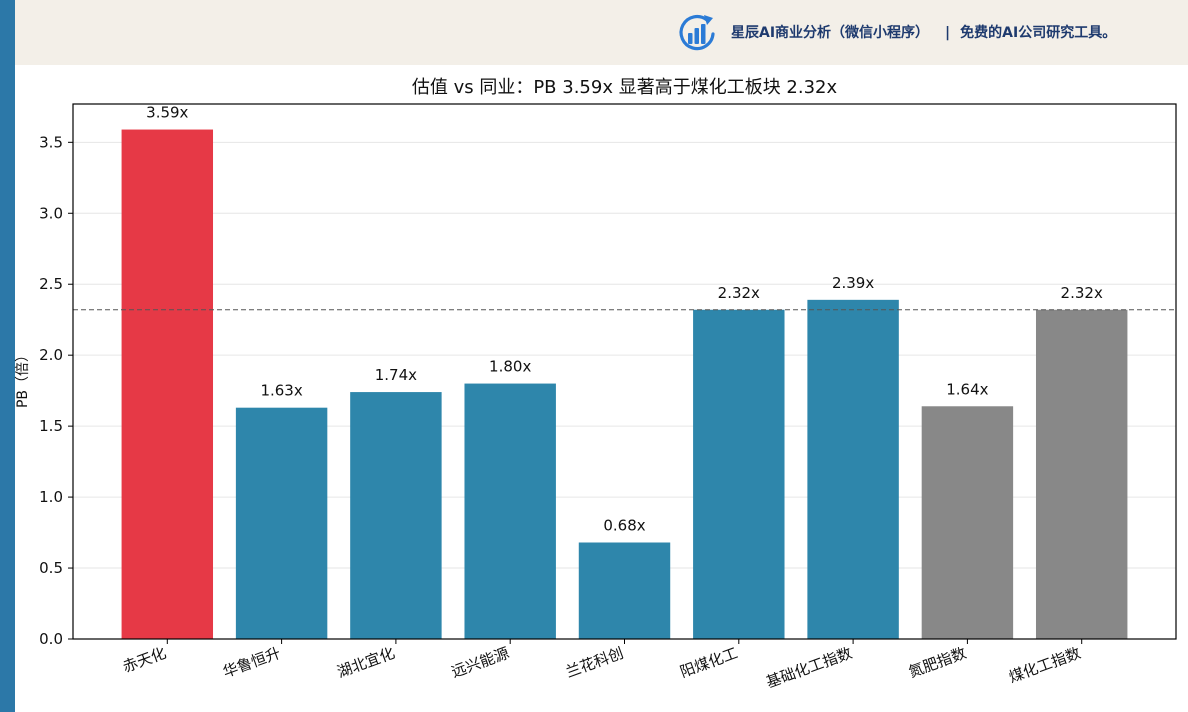  Describe the element at coordinates (23, 378) in the screenshot. I see `y-axis-label: PB（倍）` at that location.